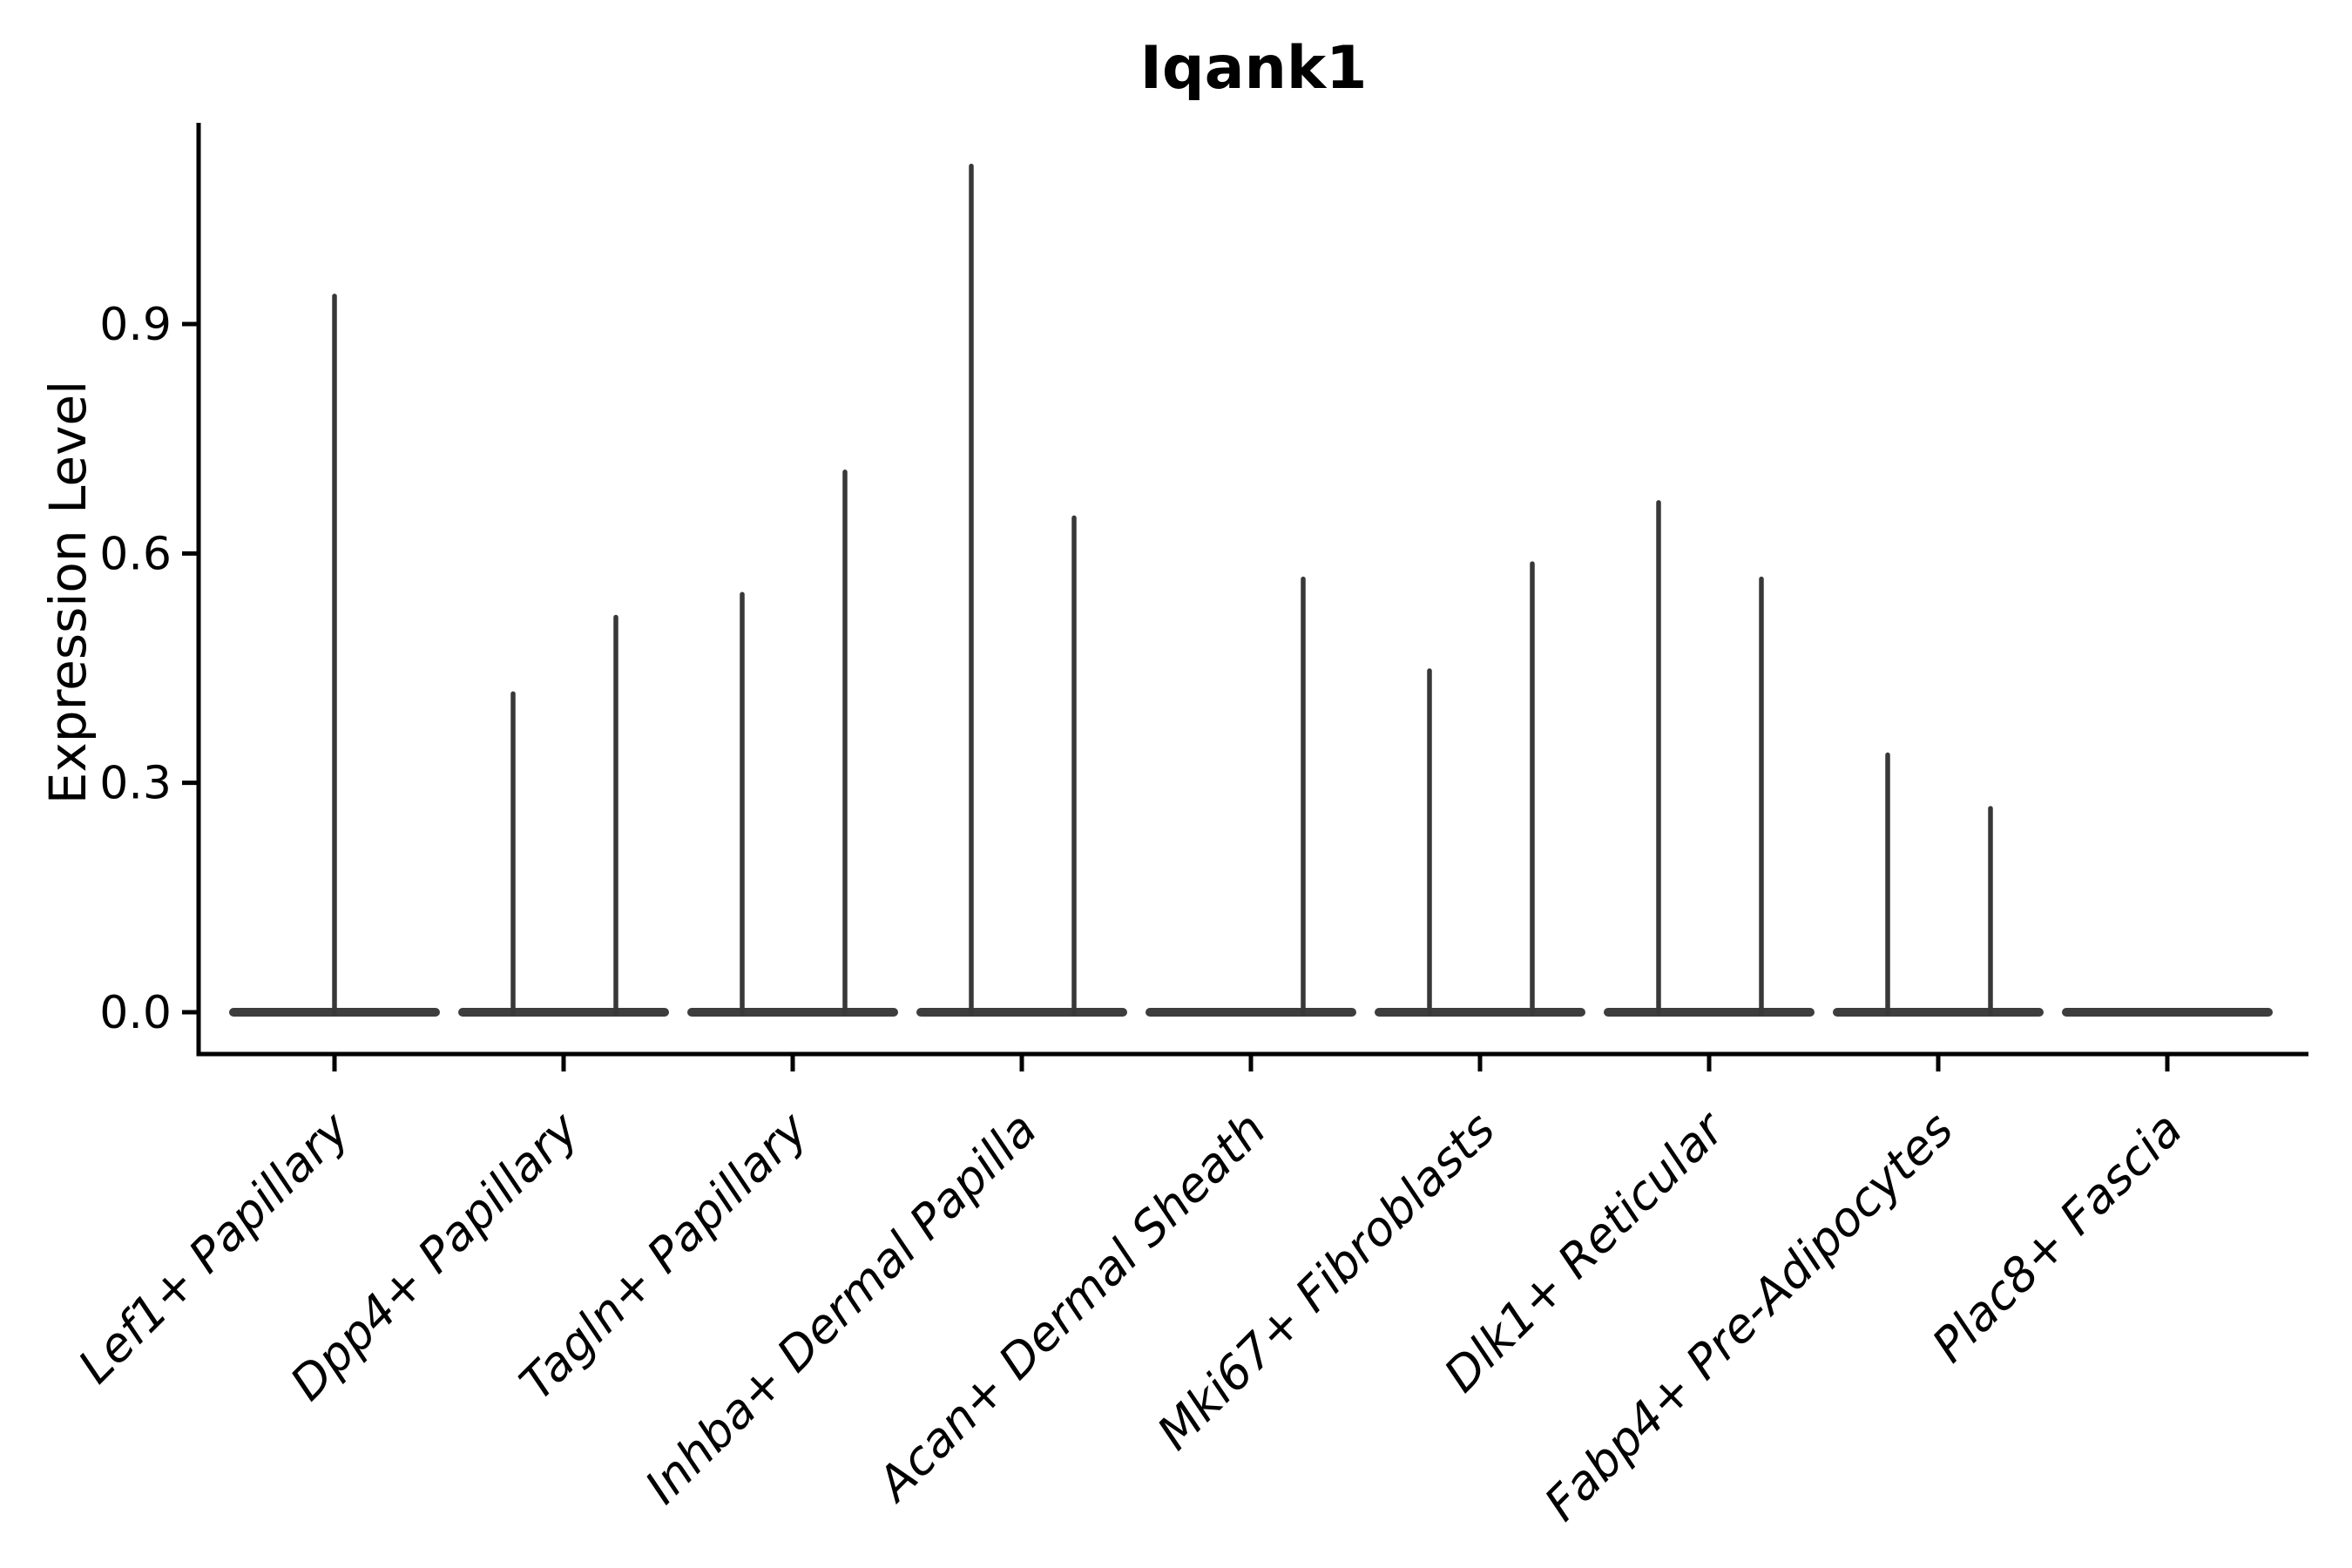  I want to click on y-tick-label: 0.6, so click(135, 554).